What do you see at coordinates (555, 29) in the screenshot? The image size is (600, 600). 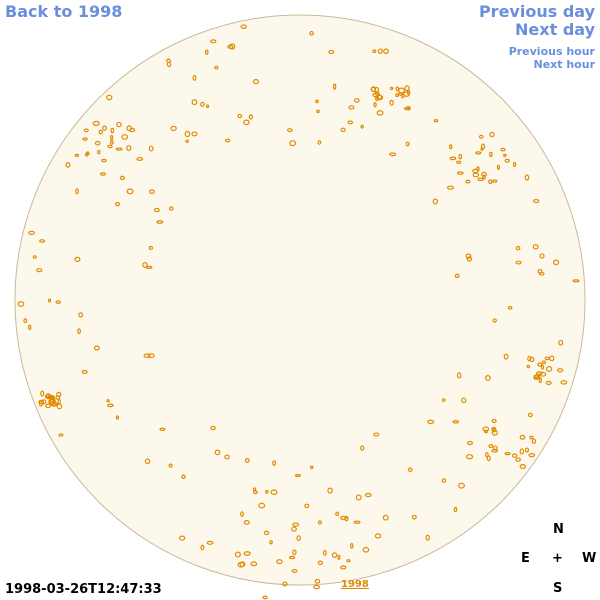 I see `next-day-link: Next day` at bounding box center [555, 29].